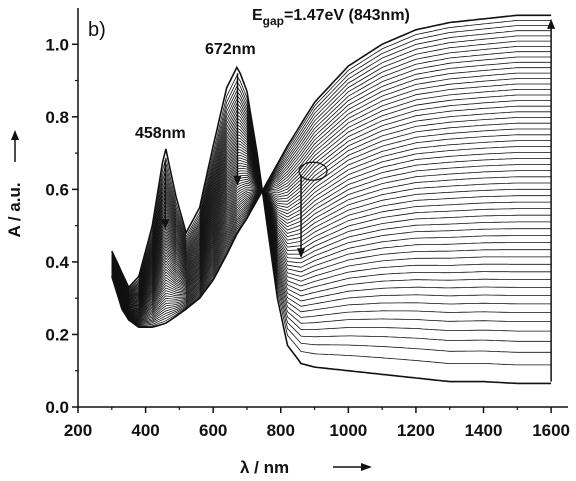 The height and width of the screenshot is (481, 576). Describe the element at coordinates (347, 15) in the screenshot. I see `egap-value: =1.47eV (843nm)` at that location.